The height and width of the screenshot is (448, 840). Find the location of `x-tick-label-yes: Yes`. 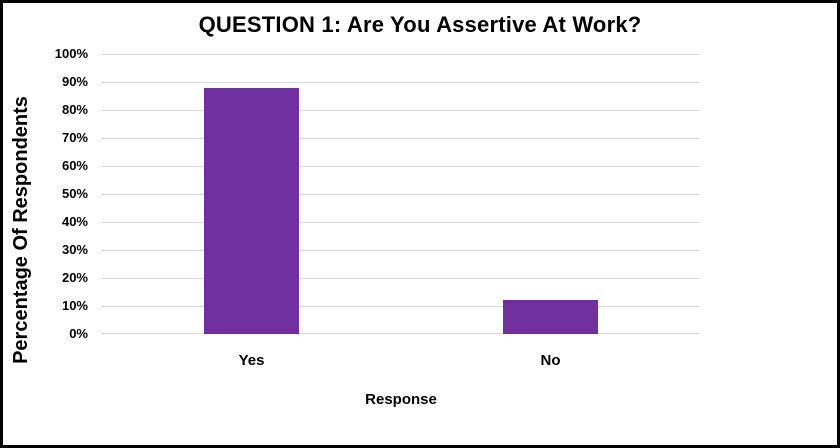

x-tick-label-yes: Yes is located at coordinates (251, 360).